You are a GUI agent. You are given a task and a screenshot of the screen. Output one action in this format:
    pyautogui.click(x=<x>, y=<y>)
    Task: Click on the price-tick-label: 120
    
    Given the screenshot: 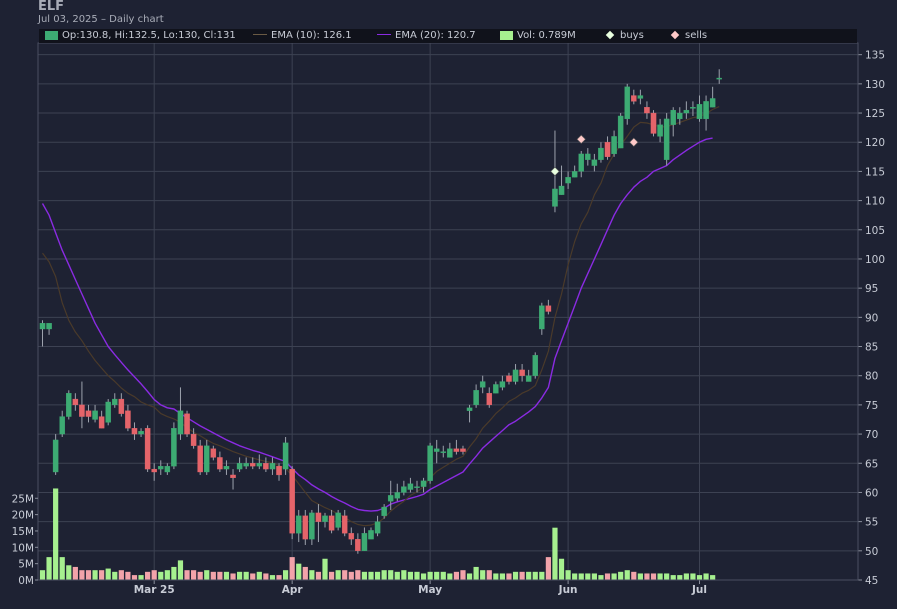 What is the action you would take?
    pyautogui.click(x=875, y=143)
    